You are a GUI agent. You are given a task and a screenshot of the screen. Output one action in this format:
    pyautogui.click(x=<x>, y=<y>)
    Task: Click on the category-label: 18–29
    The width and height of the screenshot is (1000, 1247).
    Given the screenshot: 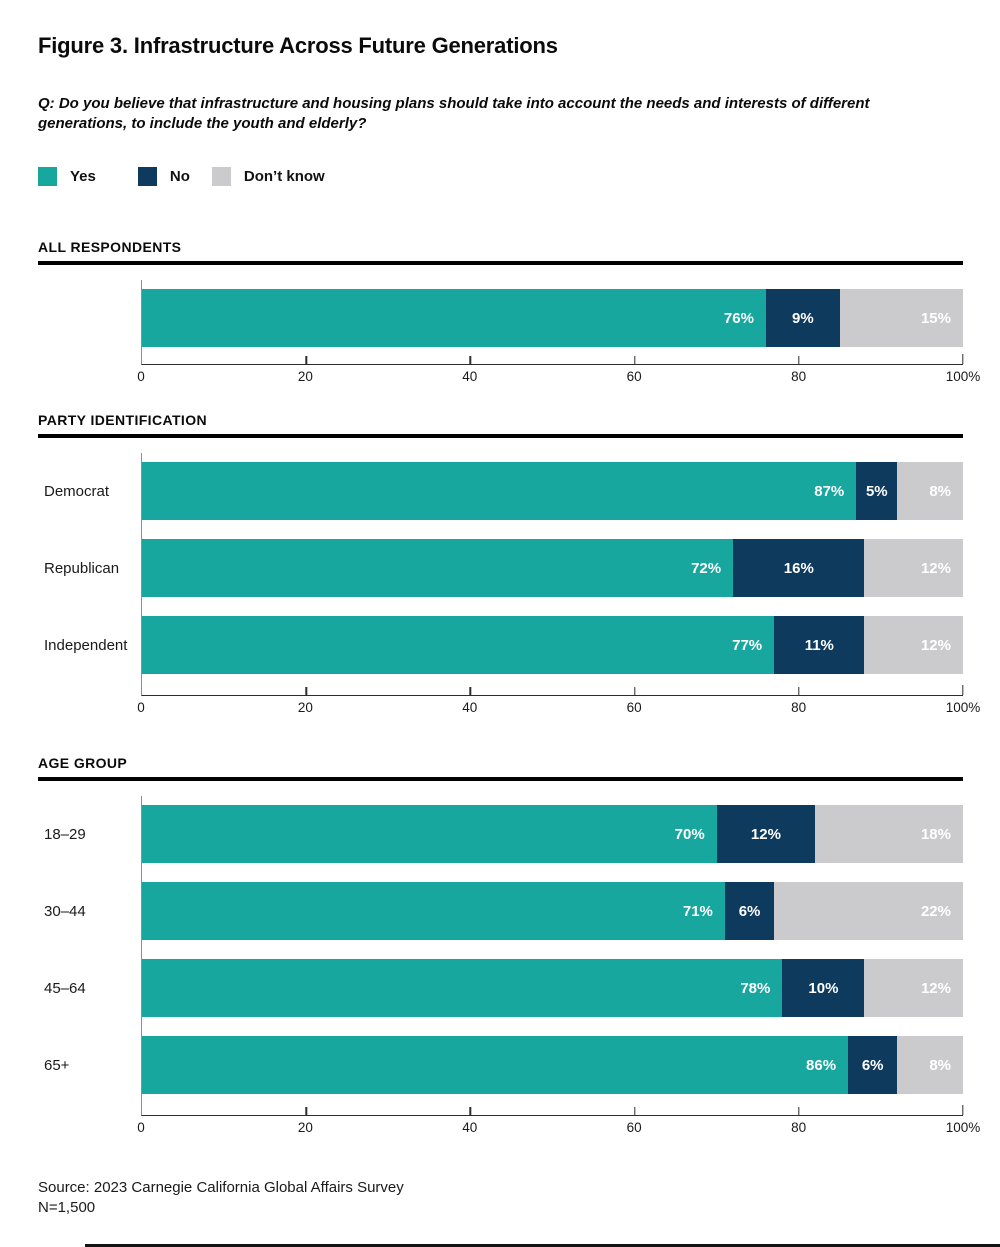 What is the action you would take?
    pyautogui.click(x=65, y=834)
    